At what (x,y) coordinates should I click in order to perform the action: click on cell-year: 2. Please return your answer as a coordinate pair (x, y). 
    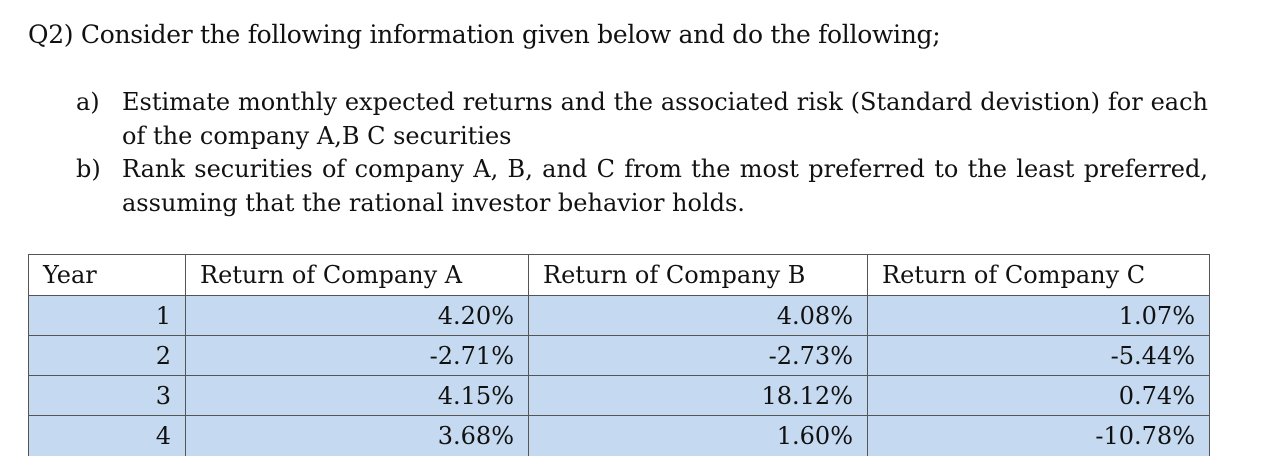
    Looking at the image, I should click on (107, 355).